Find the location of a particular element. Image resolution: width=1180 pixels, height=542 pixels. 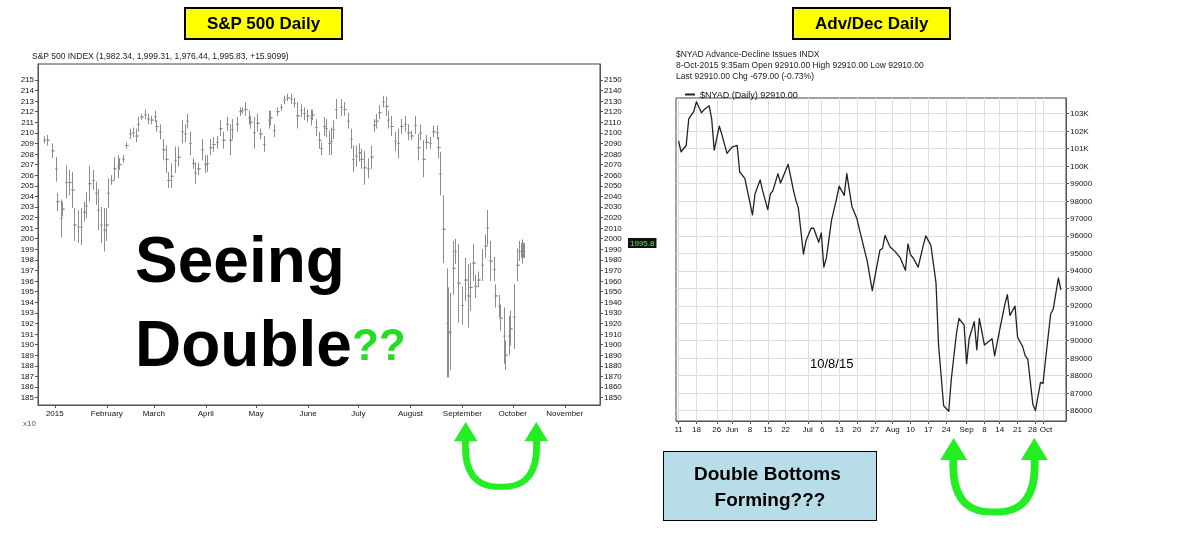

chart-subtitle: $NYAD Advance-Decline Issues INDX 8-Oct-2015 9:35am Open 92910.00 High 92910.00 Low 92910.00 Last 92910.00 Chg -679.00 (-0.73%) is located at coordinates (800, 64).